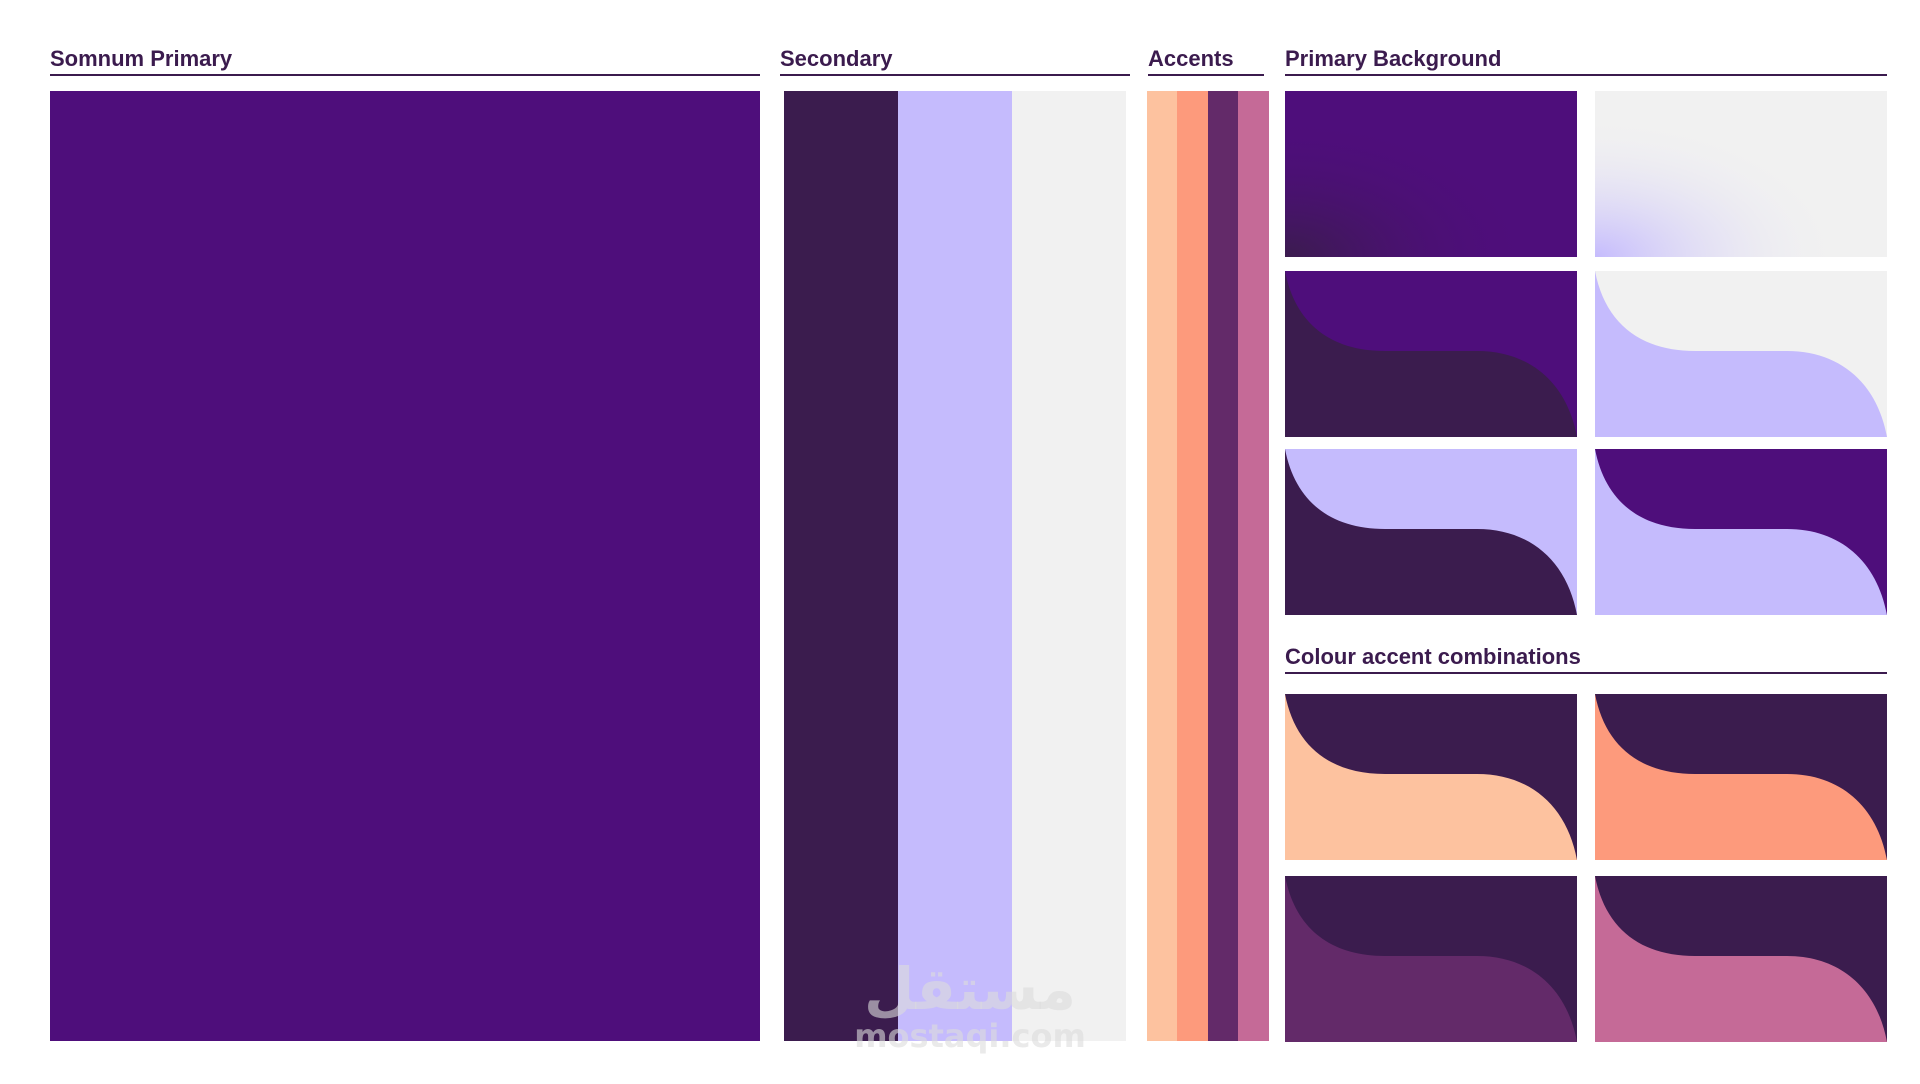  I want to click on accents-rule, so click(1206, 75).